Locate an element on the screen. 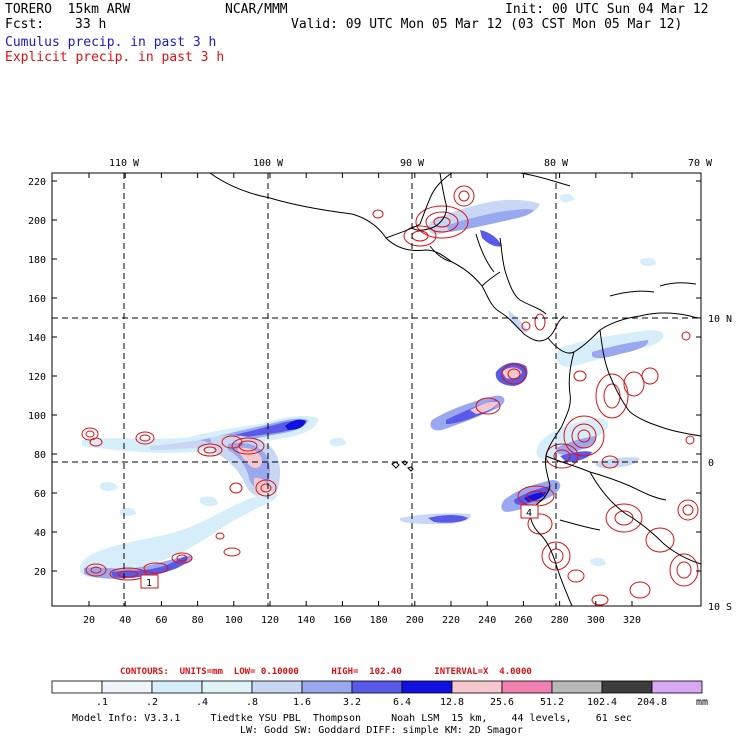 This screenshot has width=740, height=740. colorbar-label: 51.2 is located at coordinates (552, 702).